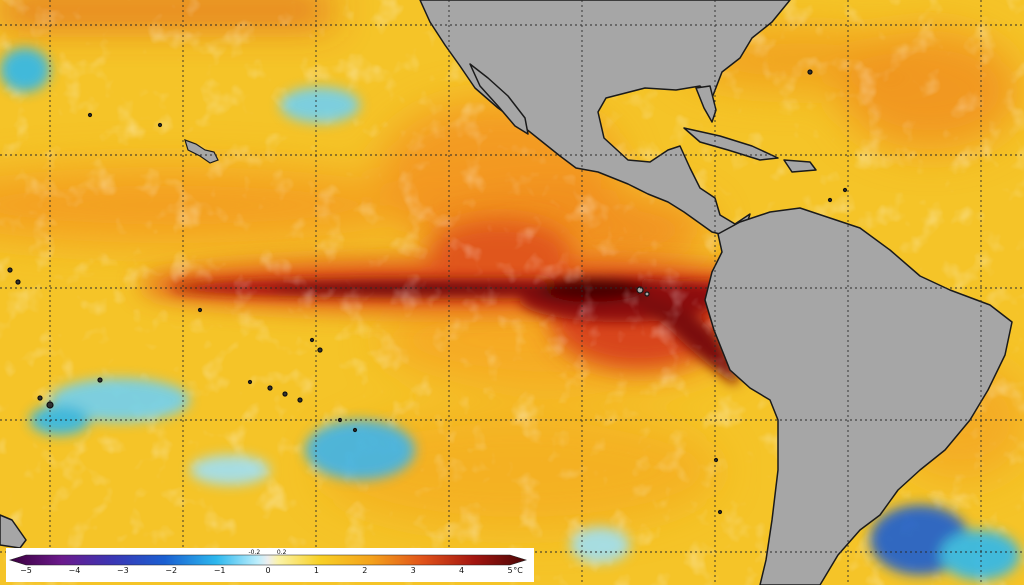  I want to click on color-scale-legend: −5 −4 −3 −2 −1 0 1 2 3 4 5 -0.2 0.2 °C, so click(270, 565).